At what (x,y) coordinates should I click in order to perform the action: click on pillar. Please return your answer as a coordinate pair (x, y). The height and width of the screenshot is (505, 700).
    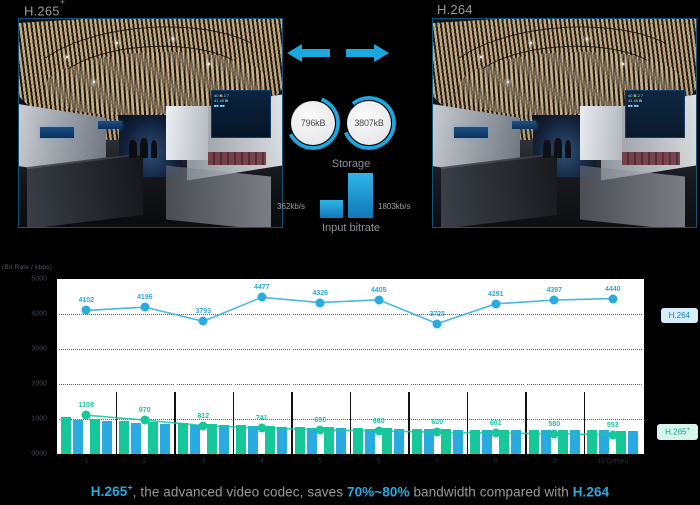
    Looking at the image, I should click on (601, 133).